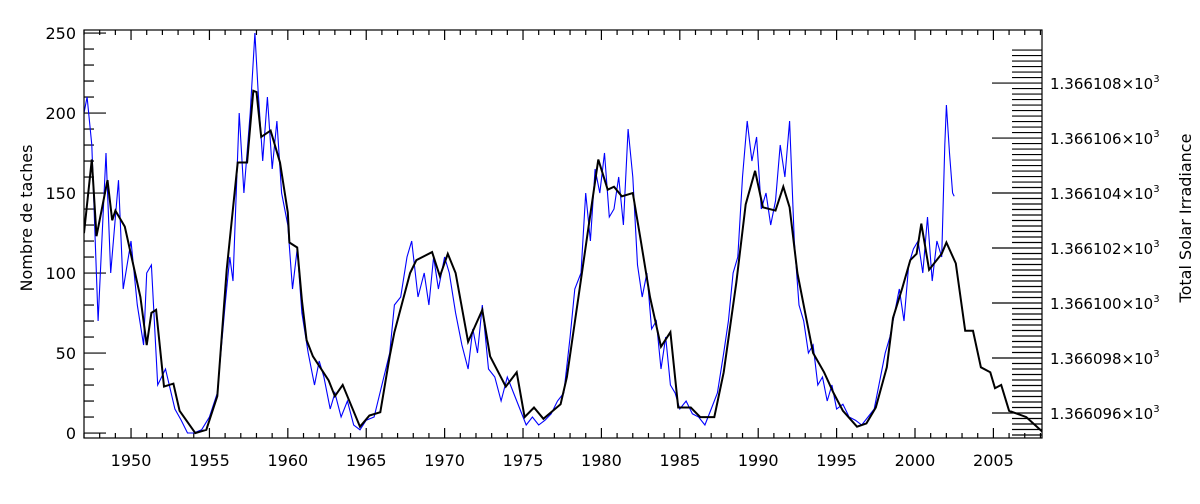 Image resolution: width=1200 pixels, height=504 pixels. Describe the element at coordinates (26, 218) in the screenshot. I see `y-axis-label: Nombre de taches` at that location.